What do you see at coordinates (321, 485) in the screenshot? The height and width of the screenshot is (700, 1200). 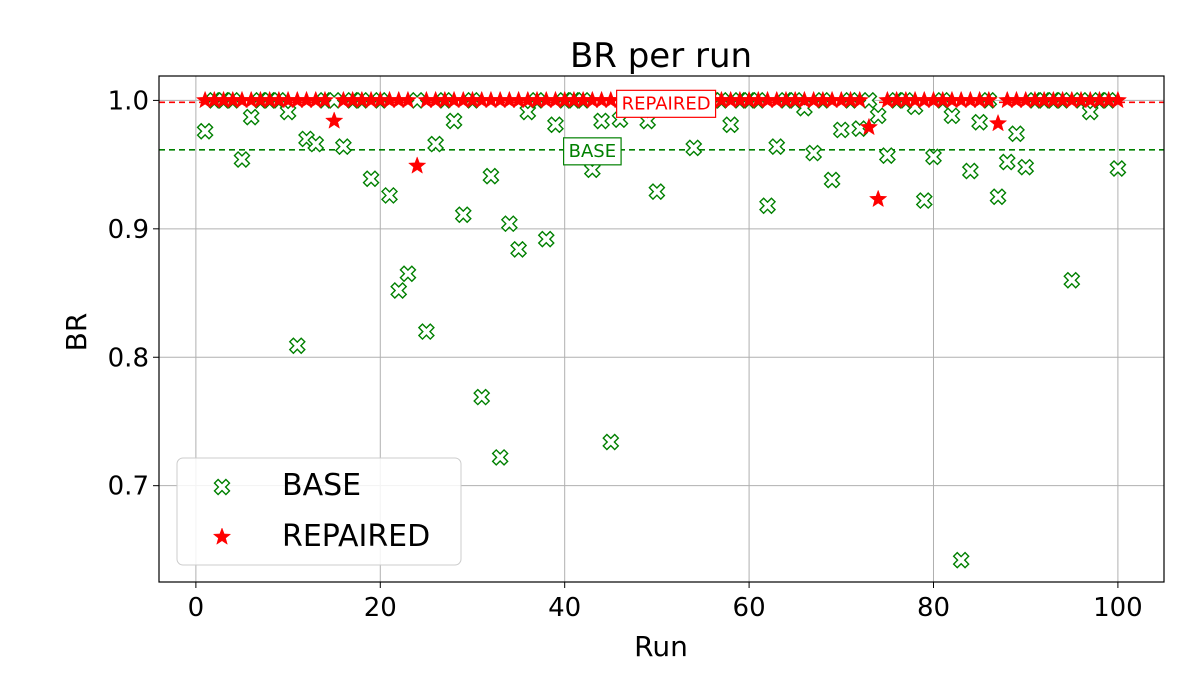 I see `legend-label-base: BASE` at bounding box center [321, 485].